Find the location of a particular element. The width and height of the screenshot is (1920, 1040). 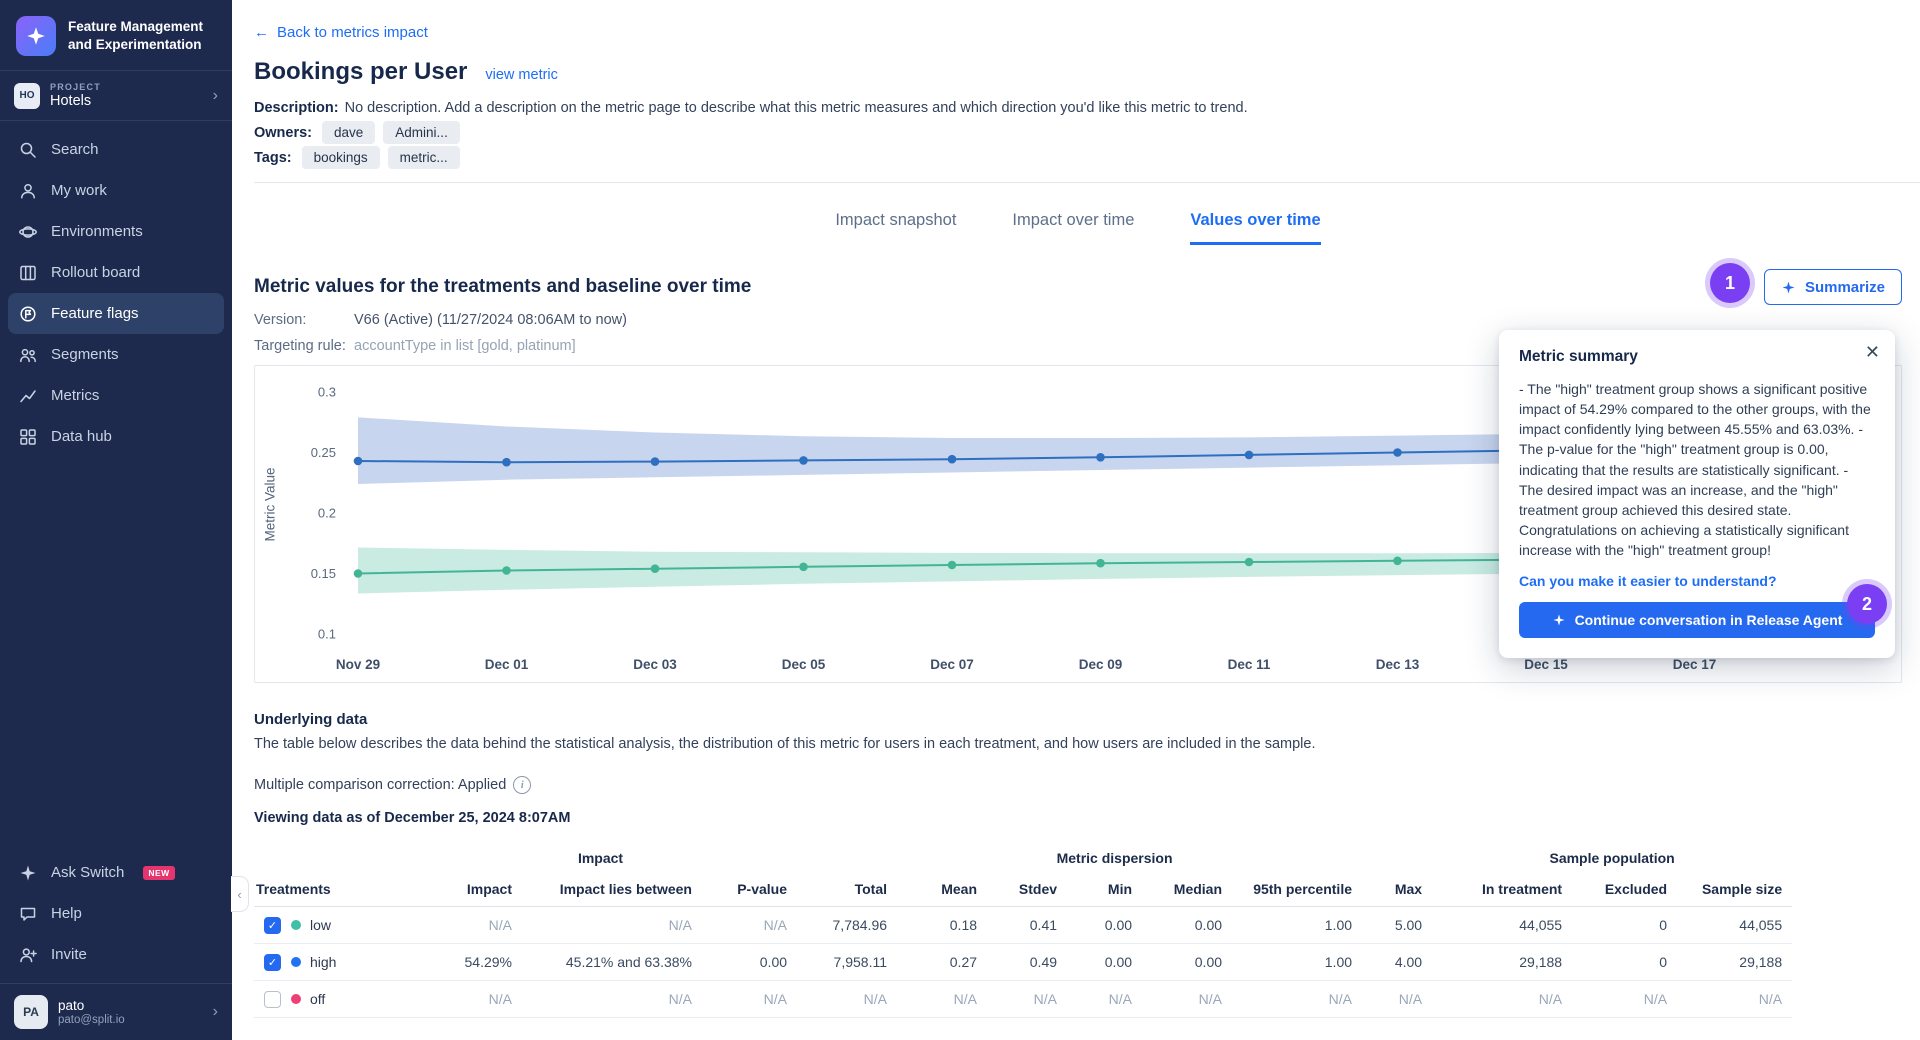

table-cell: 5.00 is located at coordinates (1408, 925).